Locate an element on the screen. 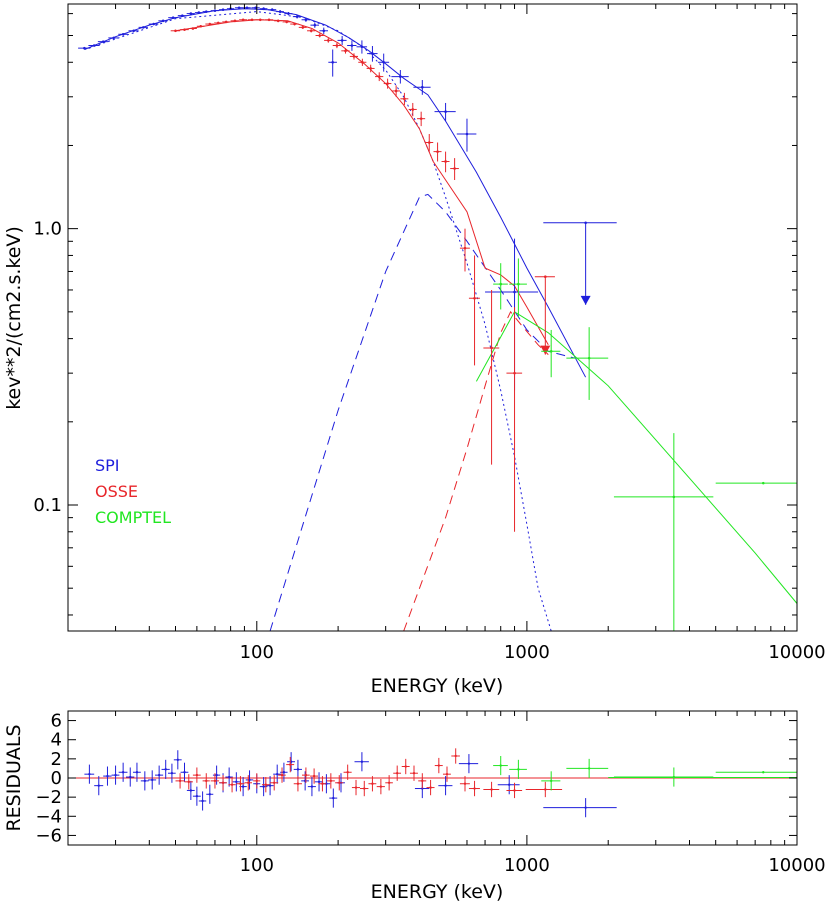 The width and height of the screenshot is (830, 907). residuals-y-tick-label: 0 is located at coordinates (56, 778).